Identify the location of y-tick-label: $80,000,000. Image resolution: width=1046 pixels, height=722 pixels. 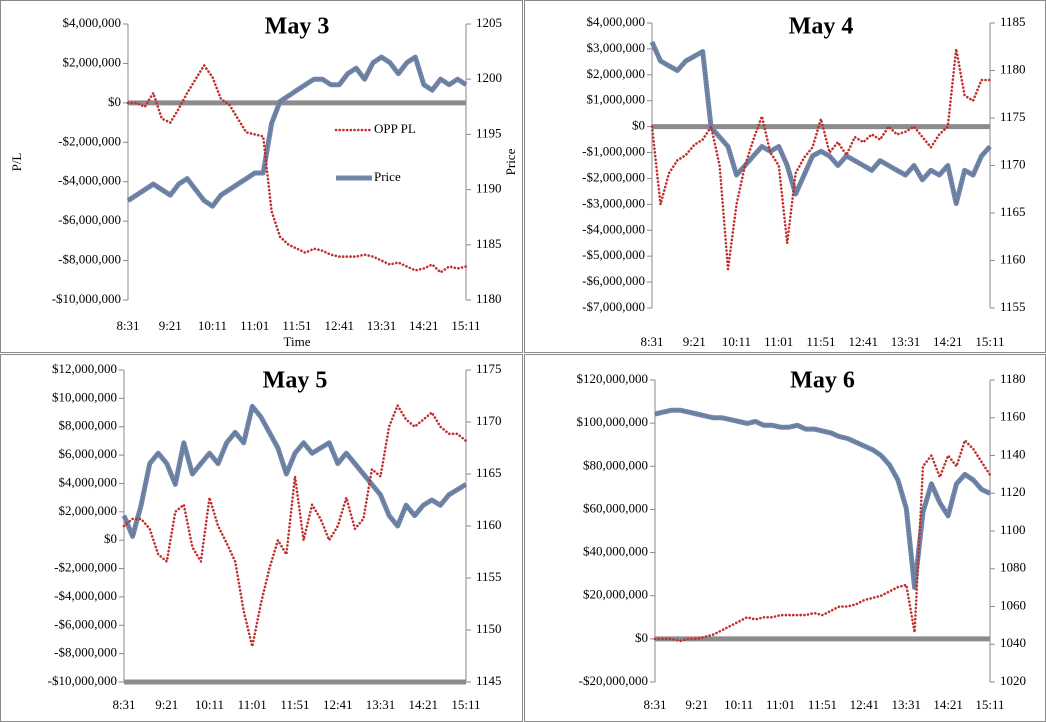
(615, 464).